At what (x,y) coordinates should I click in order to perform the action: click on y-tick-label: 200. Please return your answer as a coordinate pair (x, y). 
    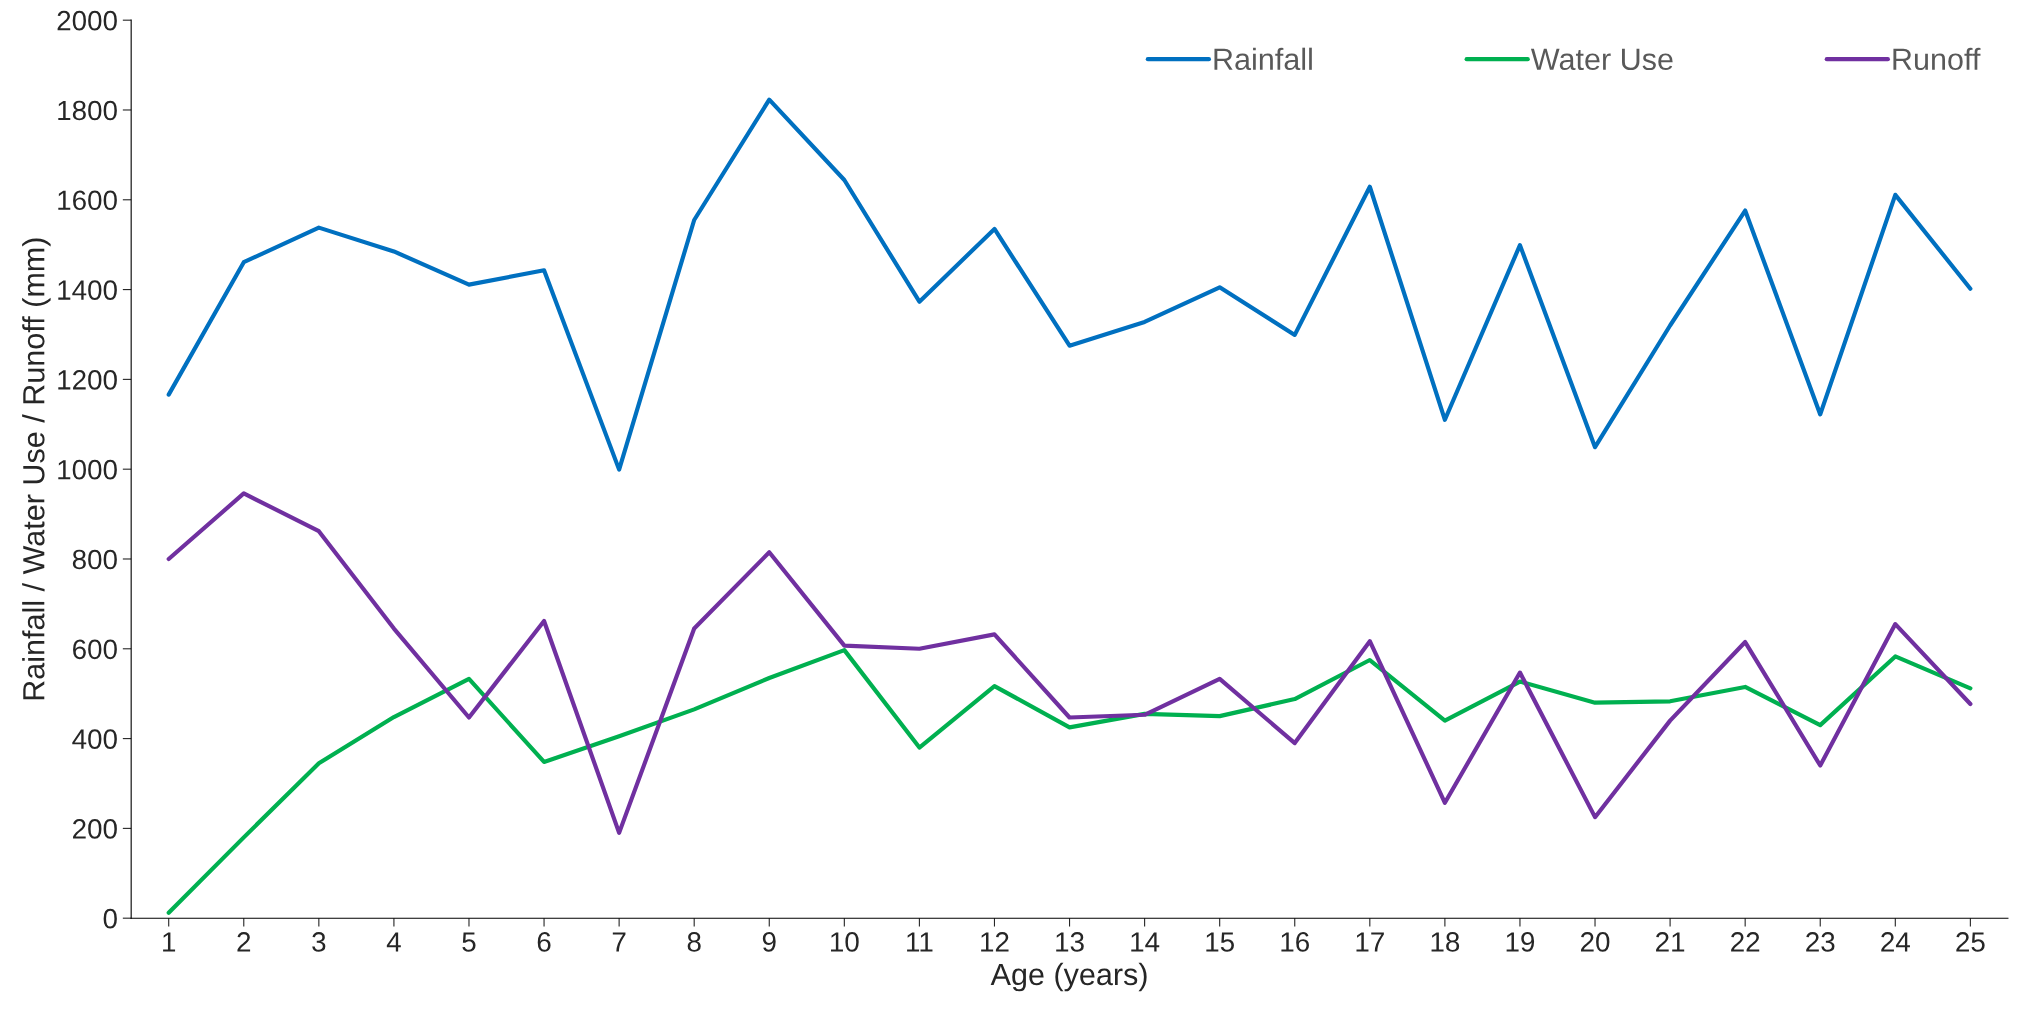
    Looking at the image, I should click on (95, 829).